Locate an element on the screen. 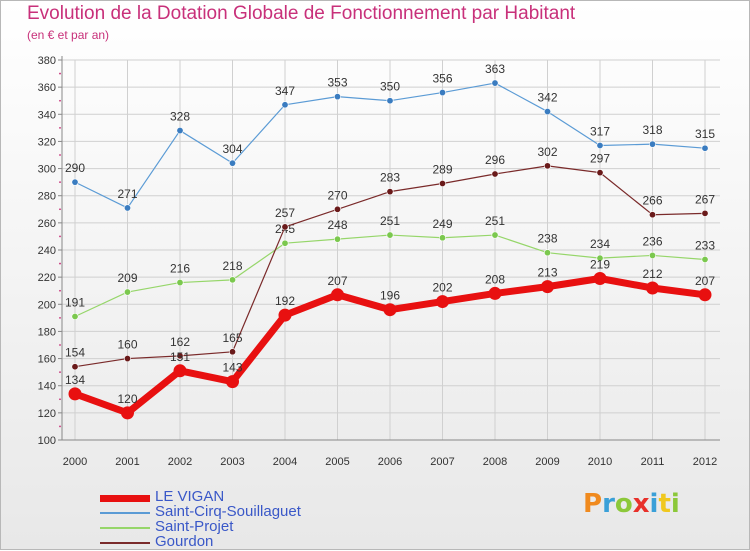 The width and height of the screenshot is (750, 551). data-label-saint-projet: 218 is located at coordinates (232, 266).